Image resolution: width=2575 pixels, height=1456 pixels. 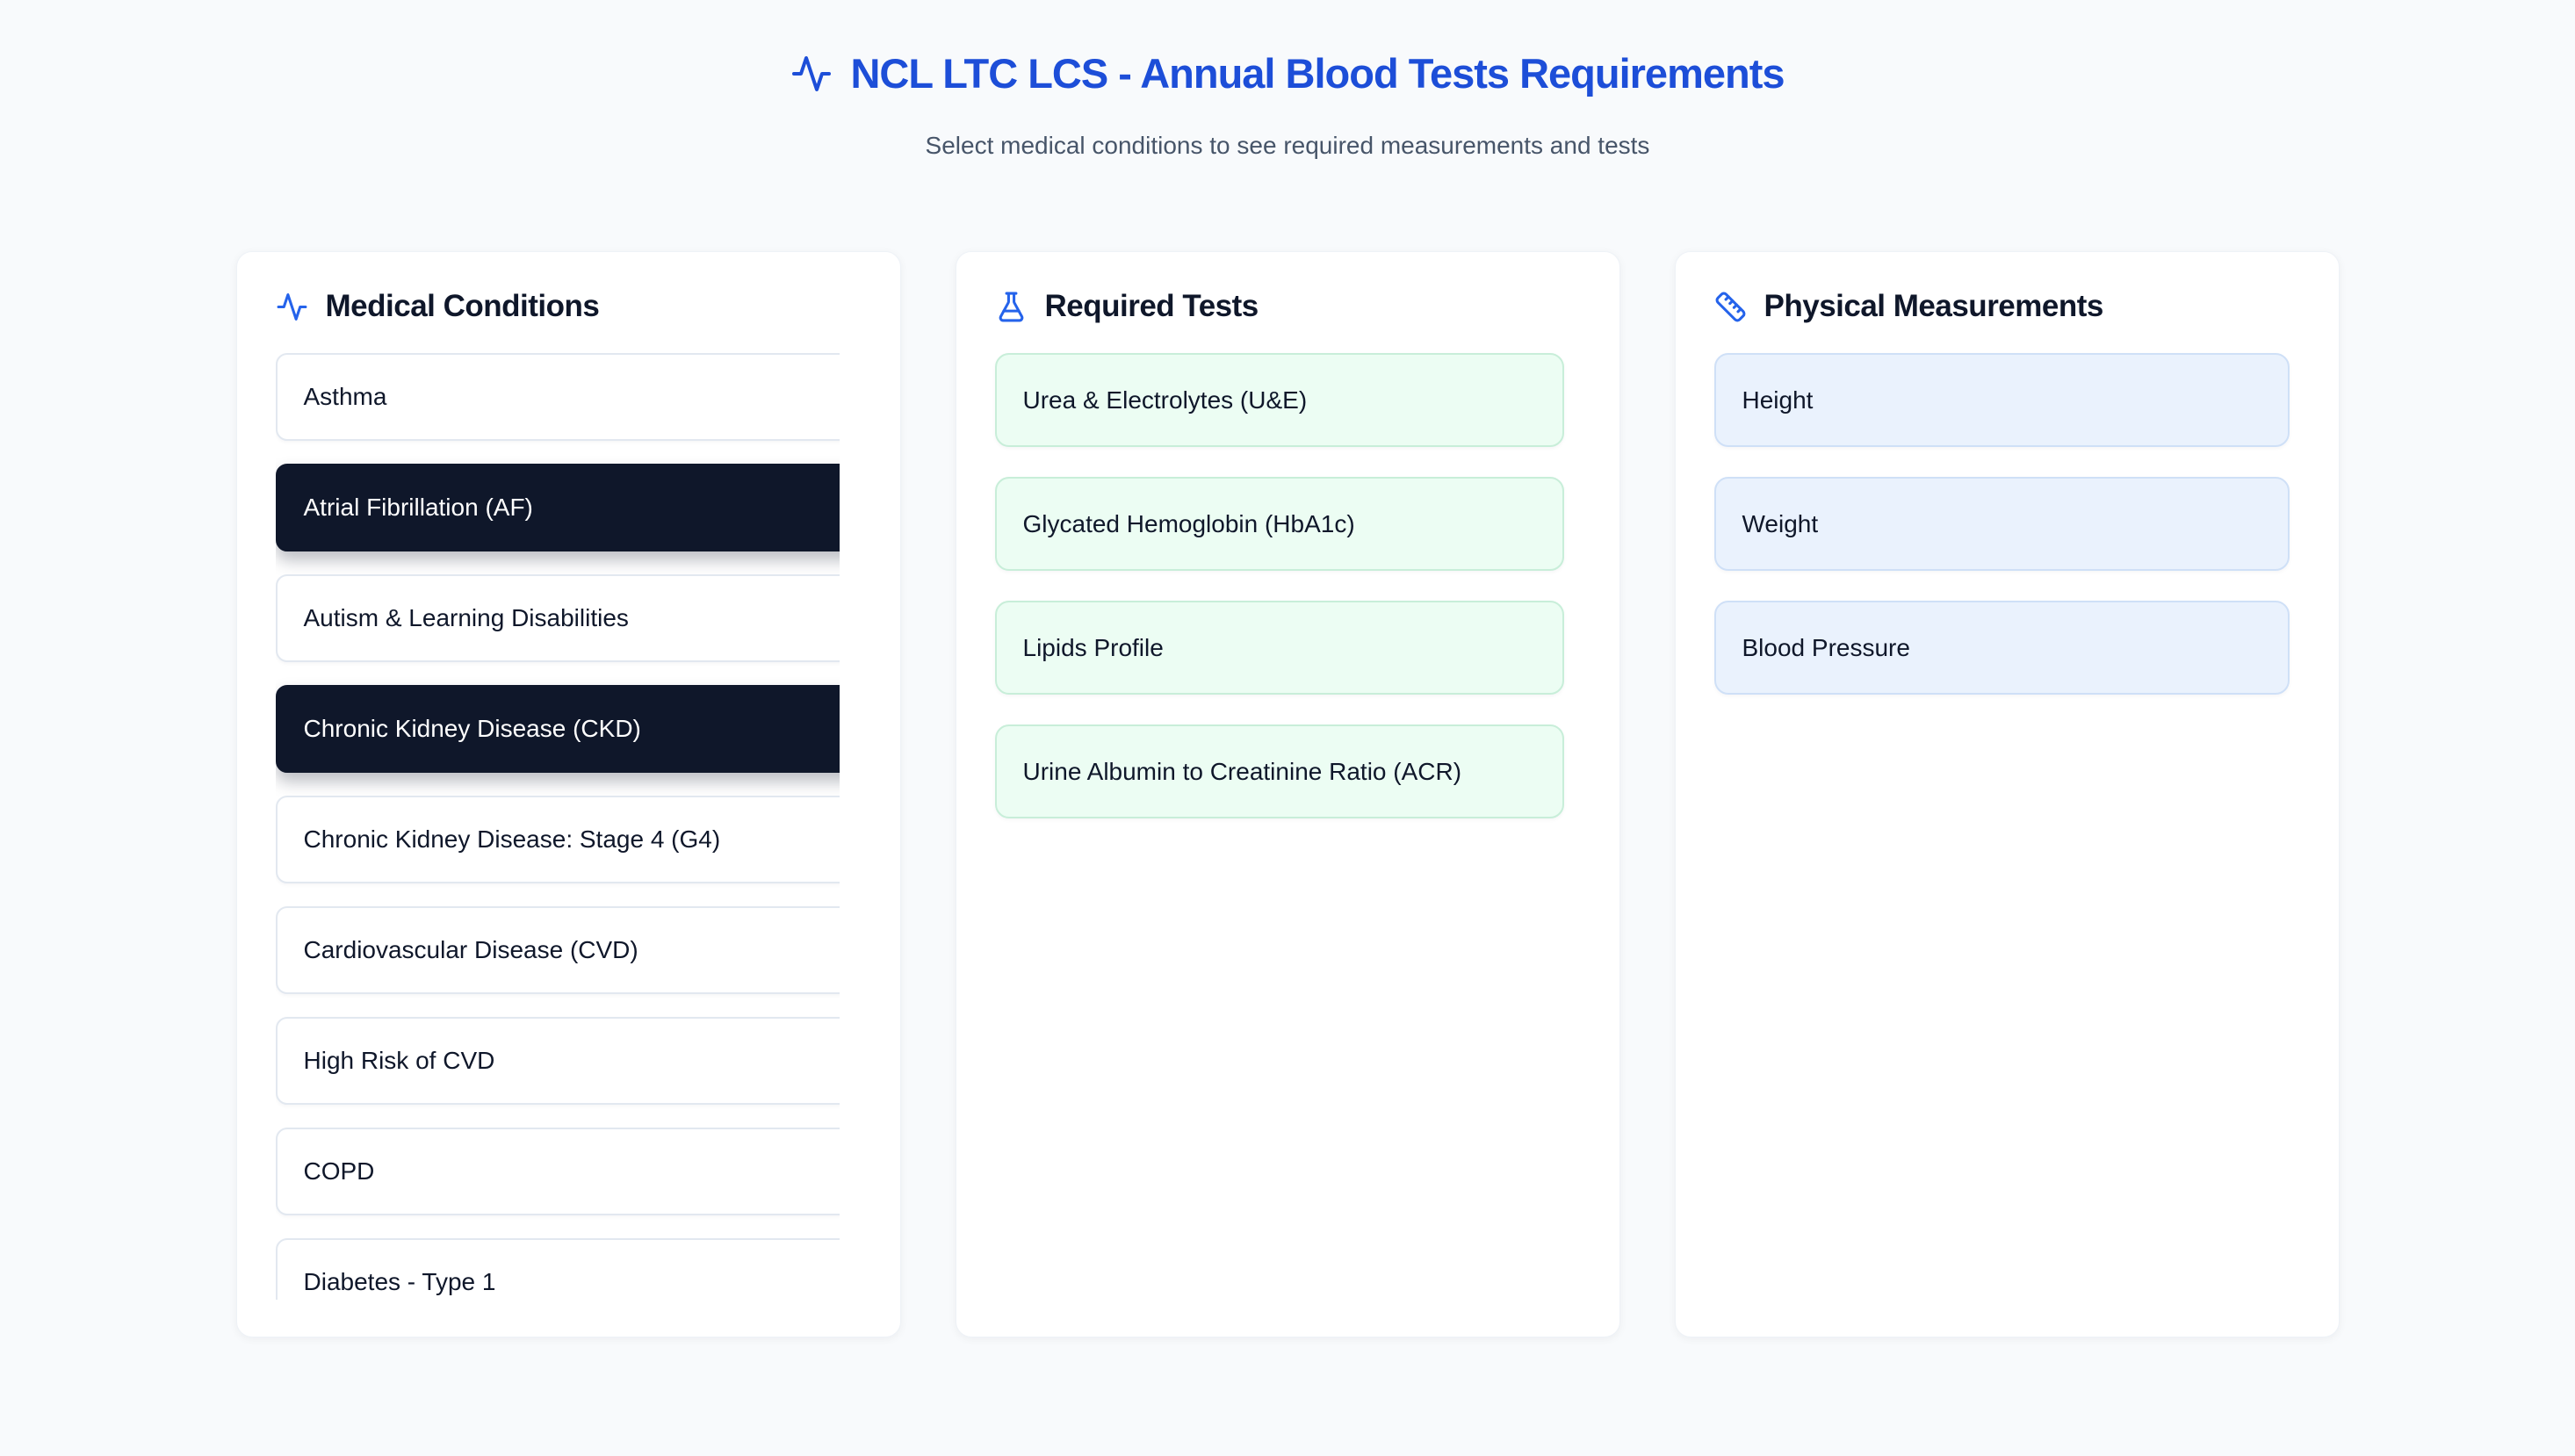 What do you see at coordinates (472, 728) in the screenshot?
I see `card-label: Chronic Kidney Disease (CKD)` at bounding box center [472, 728].